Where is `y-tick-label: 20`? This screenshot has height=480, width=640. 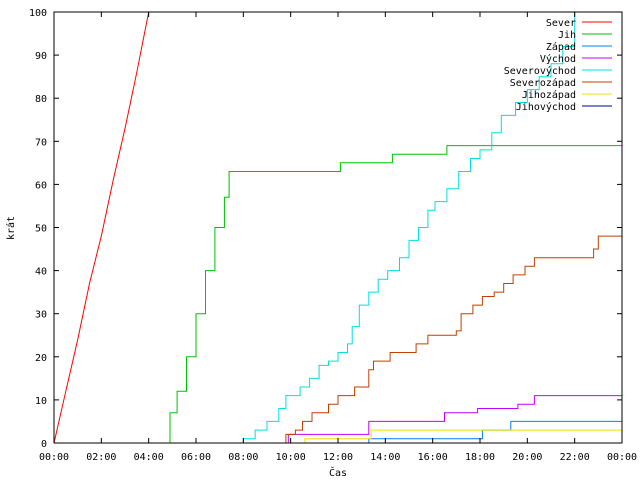 y-tick-label: 20 is located at coordinates (41, 358).